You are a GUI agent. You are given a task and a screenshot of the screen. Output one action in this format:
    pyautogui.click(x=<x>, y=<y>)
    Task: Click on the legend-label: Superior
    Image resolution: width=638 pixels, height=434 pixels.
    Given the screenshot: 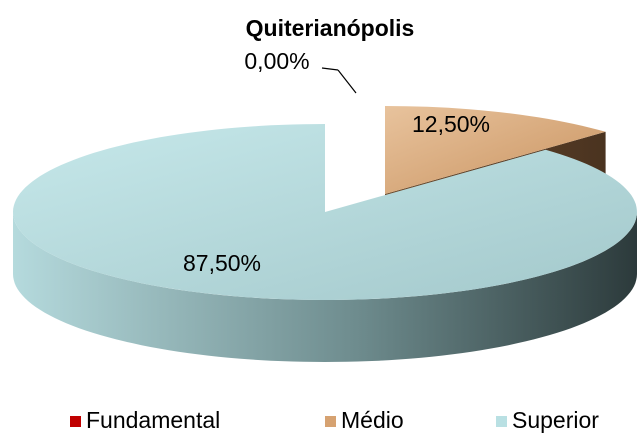 What is the action you would take?
    pyautogui.click(x=555, y=420)
    